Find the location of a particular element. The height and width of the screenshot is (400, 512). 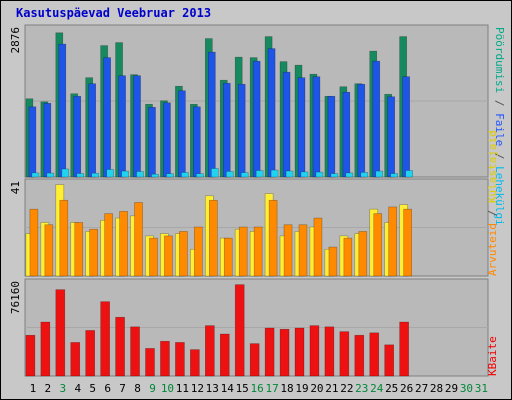

x-tick-day-17: 17 is located at coordinates (271, 388).